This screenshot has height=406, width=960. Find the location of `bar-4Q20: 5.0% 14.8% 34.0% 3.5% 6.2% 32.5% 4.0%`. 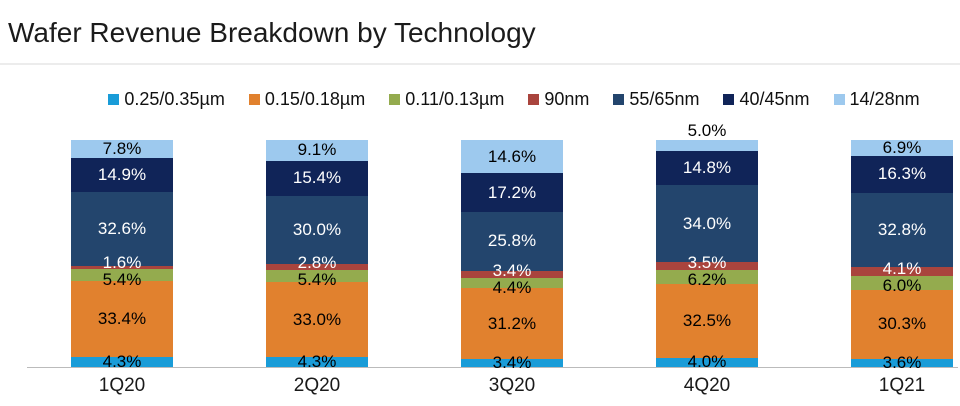

bar-4Q20: 5.0% 14.8% 34.0% 3.5% 6.2% 32.5% 4.0% is located at coordinates (707, 246).